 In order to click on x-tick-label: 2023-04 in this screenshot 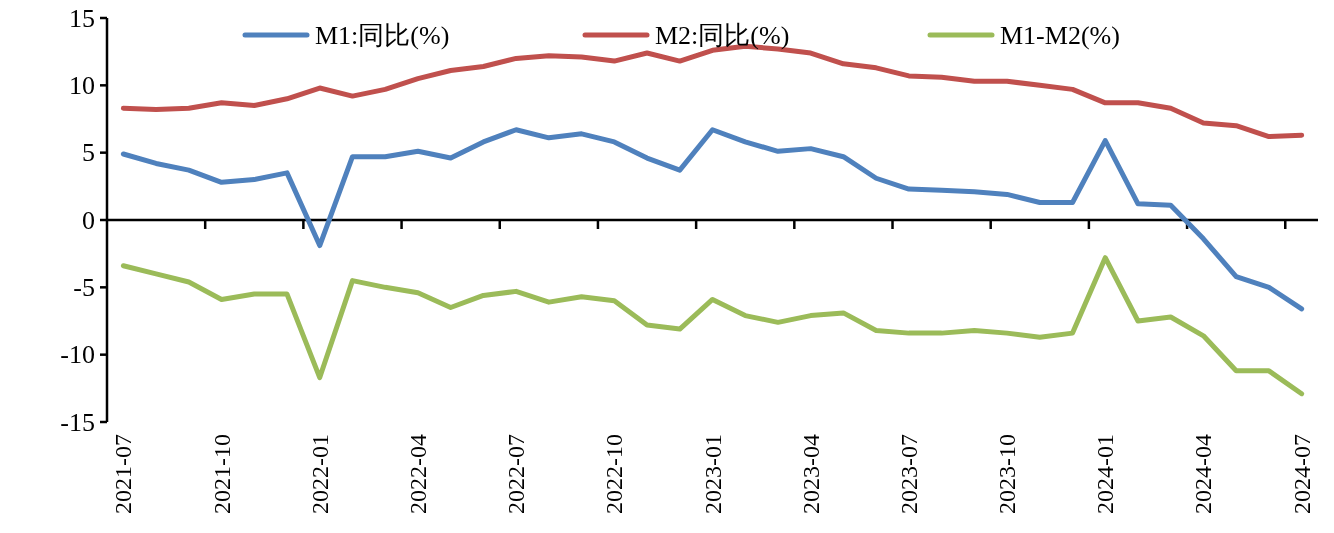, I will do `click(810, 474)`.